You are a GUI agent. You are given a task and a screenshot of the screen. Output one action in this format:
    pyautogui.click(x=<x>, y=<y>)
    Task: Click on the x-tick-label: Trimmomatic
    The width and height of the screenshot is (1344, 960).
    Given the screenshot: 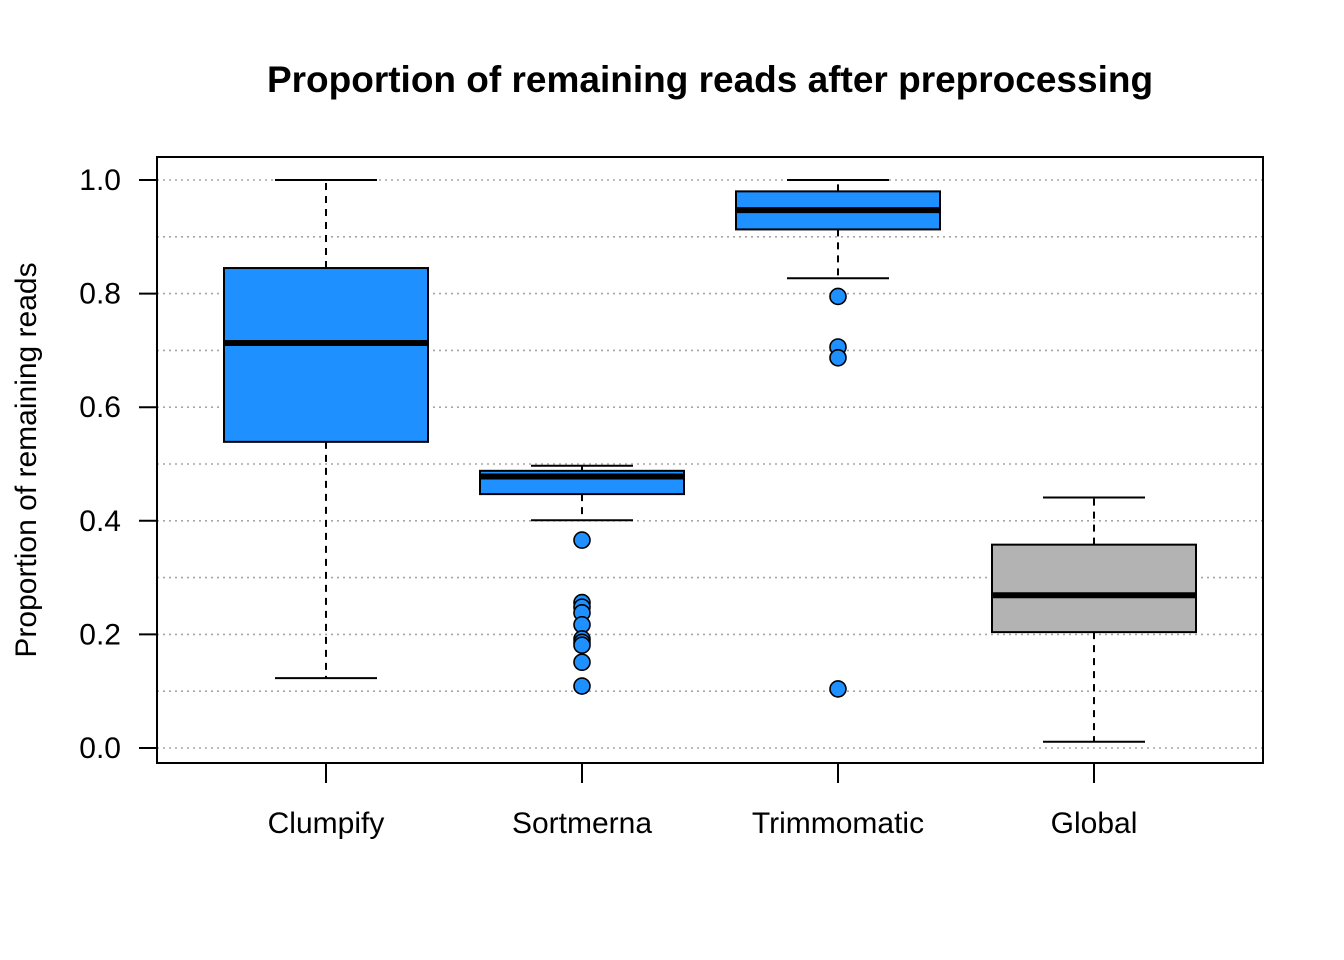 What is the action you would take?
    pyautogui.click(x=838, y=823)
    